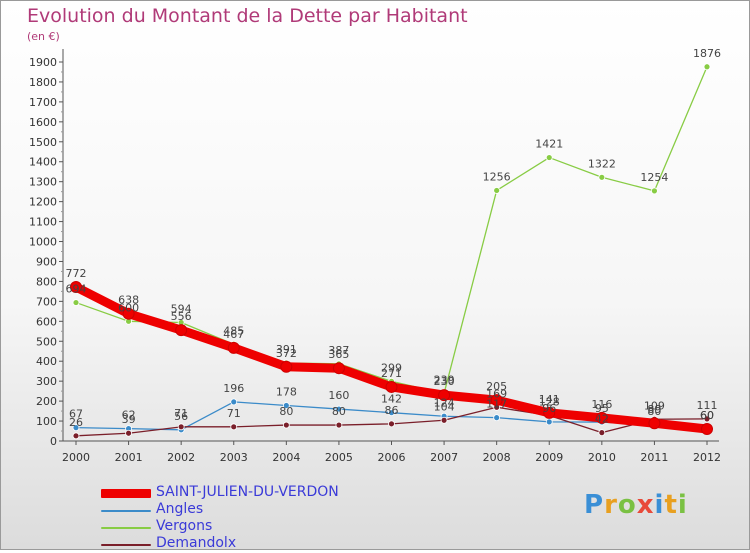  I want to click on y-tick-label: 200, so click(46, 401).